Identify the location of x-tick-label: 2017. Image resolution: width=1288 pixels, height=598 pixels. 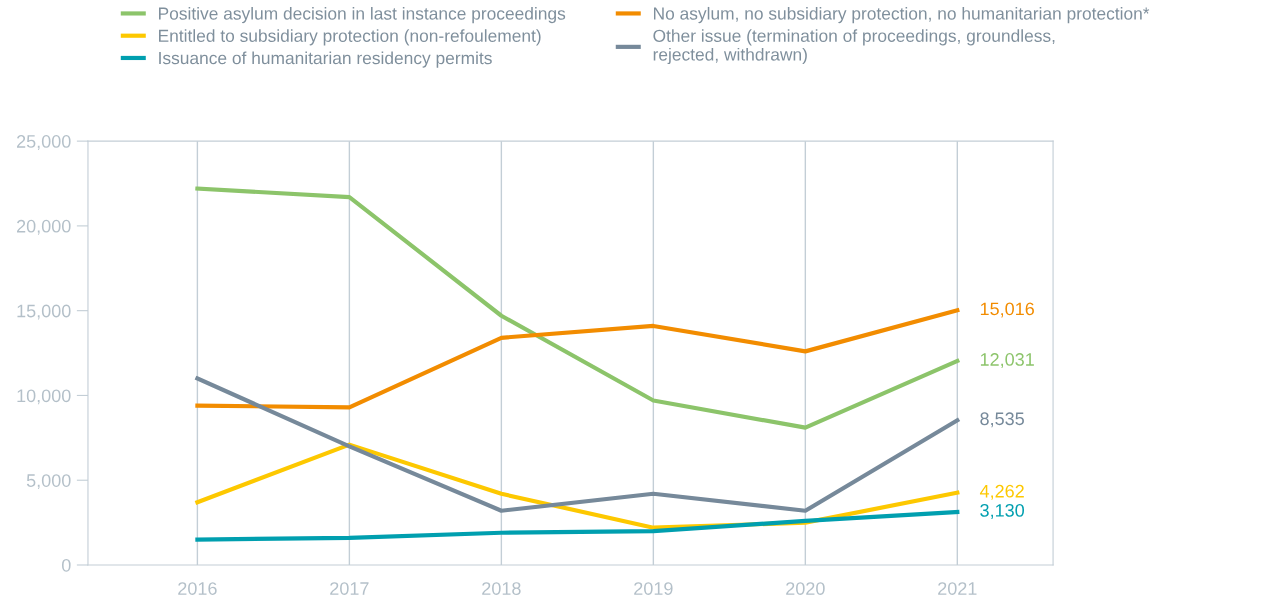
(349, 588).